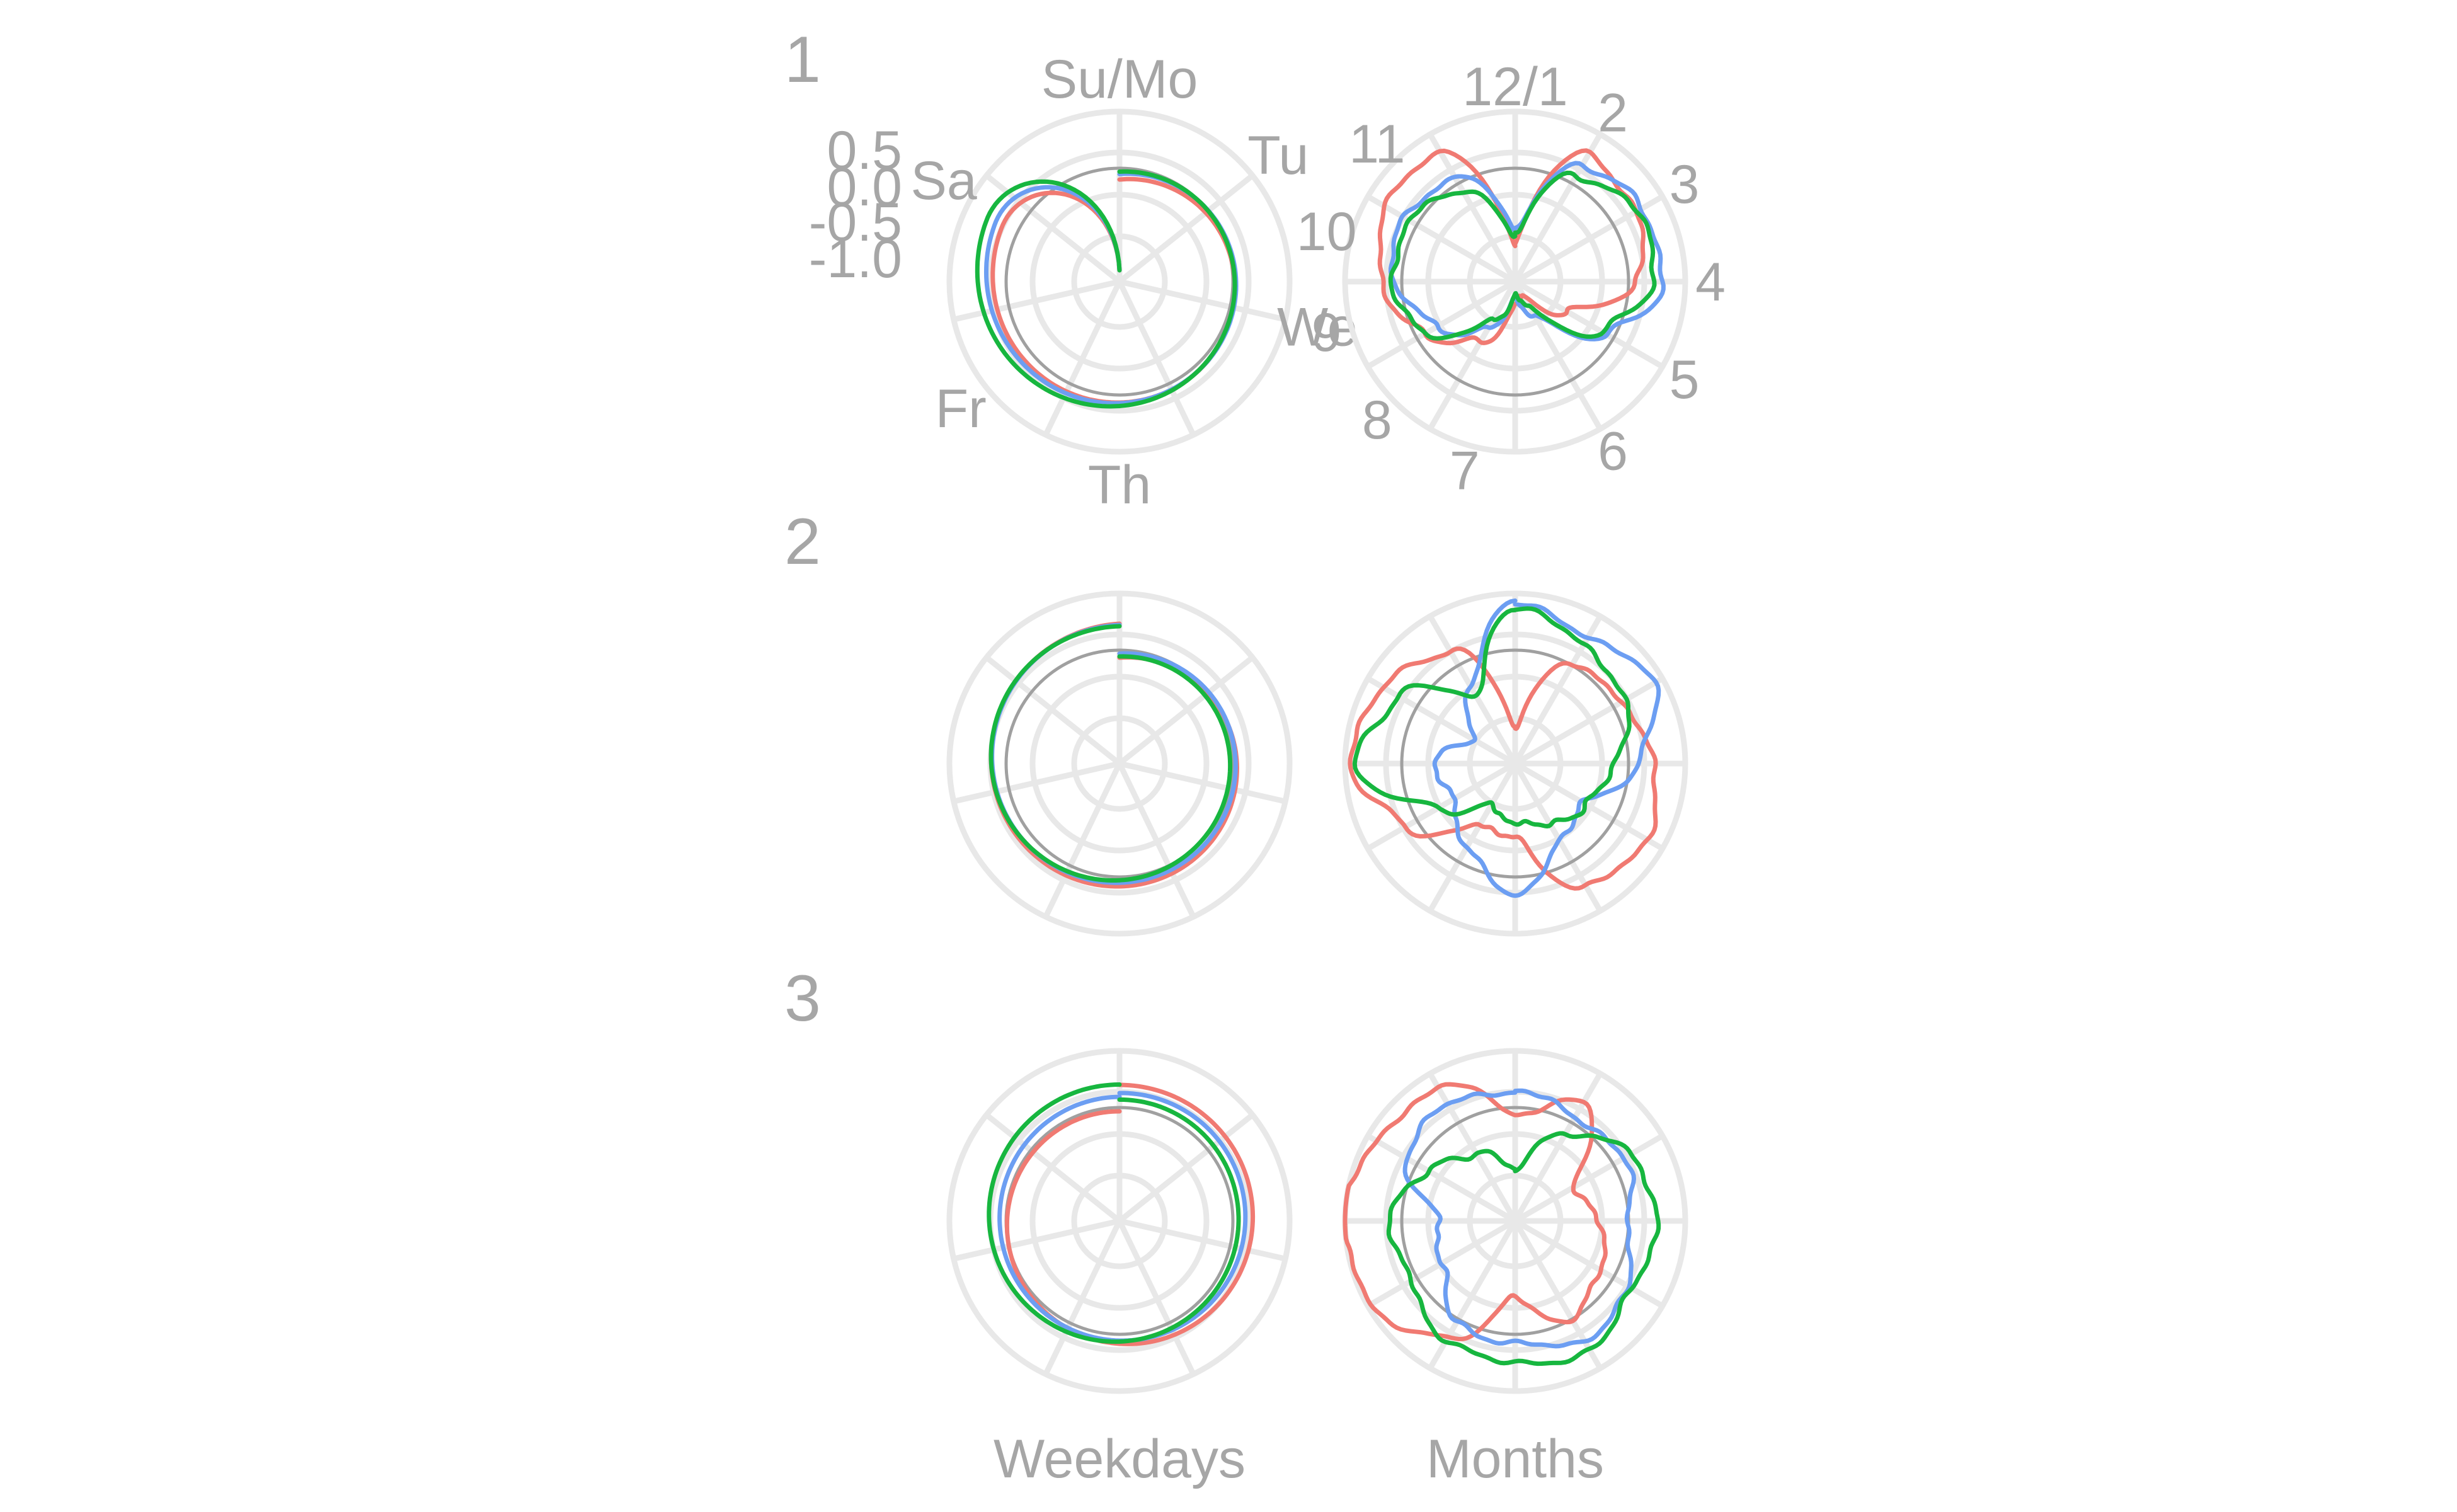 The image size is (2457, 1512). I want to click on angular-tick-label: Sa, so click(943, 181).